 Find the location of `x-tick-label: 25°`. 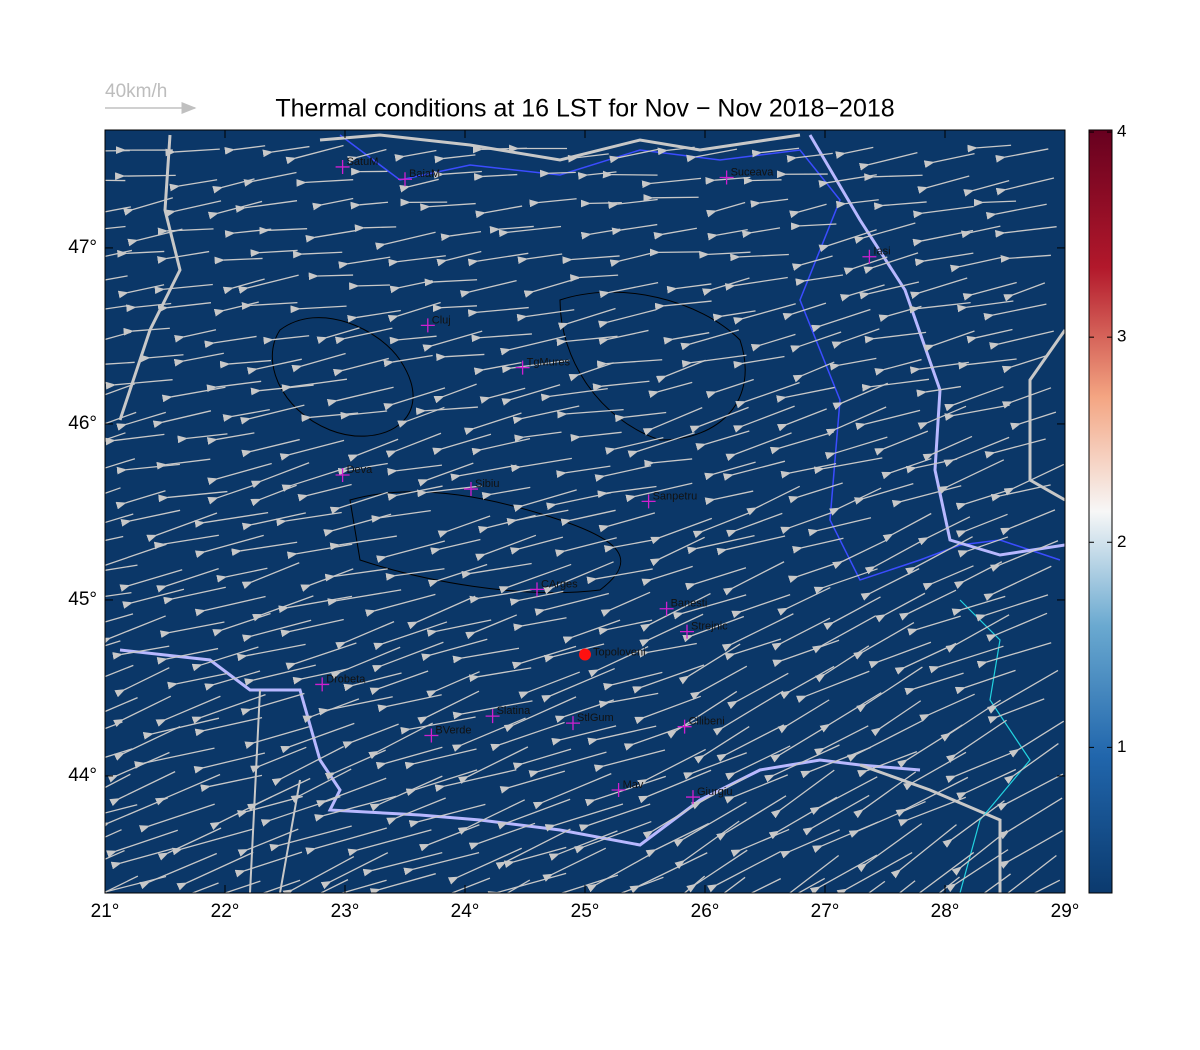

x-tick-label: 25° is located at coordinates (585, 911).